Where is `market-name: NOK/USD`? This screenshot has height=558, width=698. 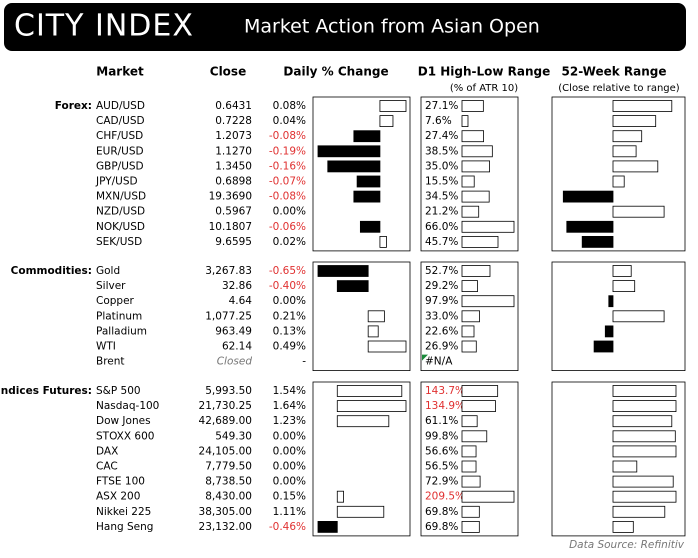 market-name: NOK/USD is located at coordinates (120, 227).